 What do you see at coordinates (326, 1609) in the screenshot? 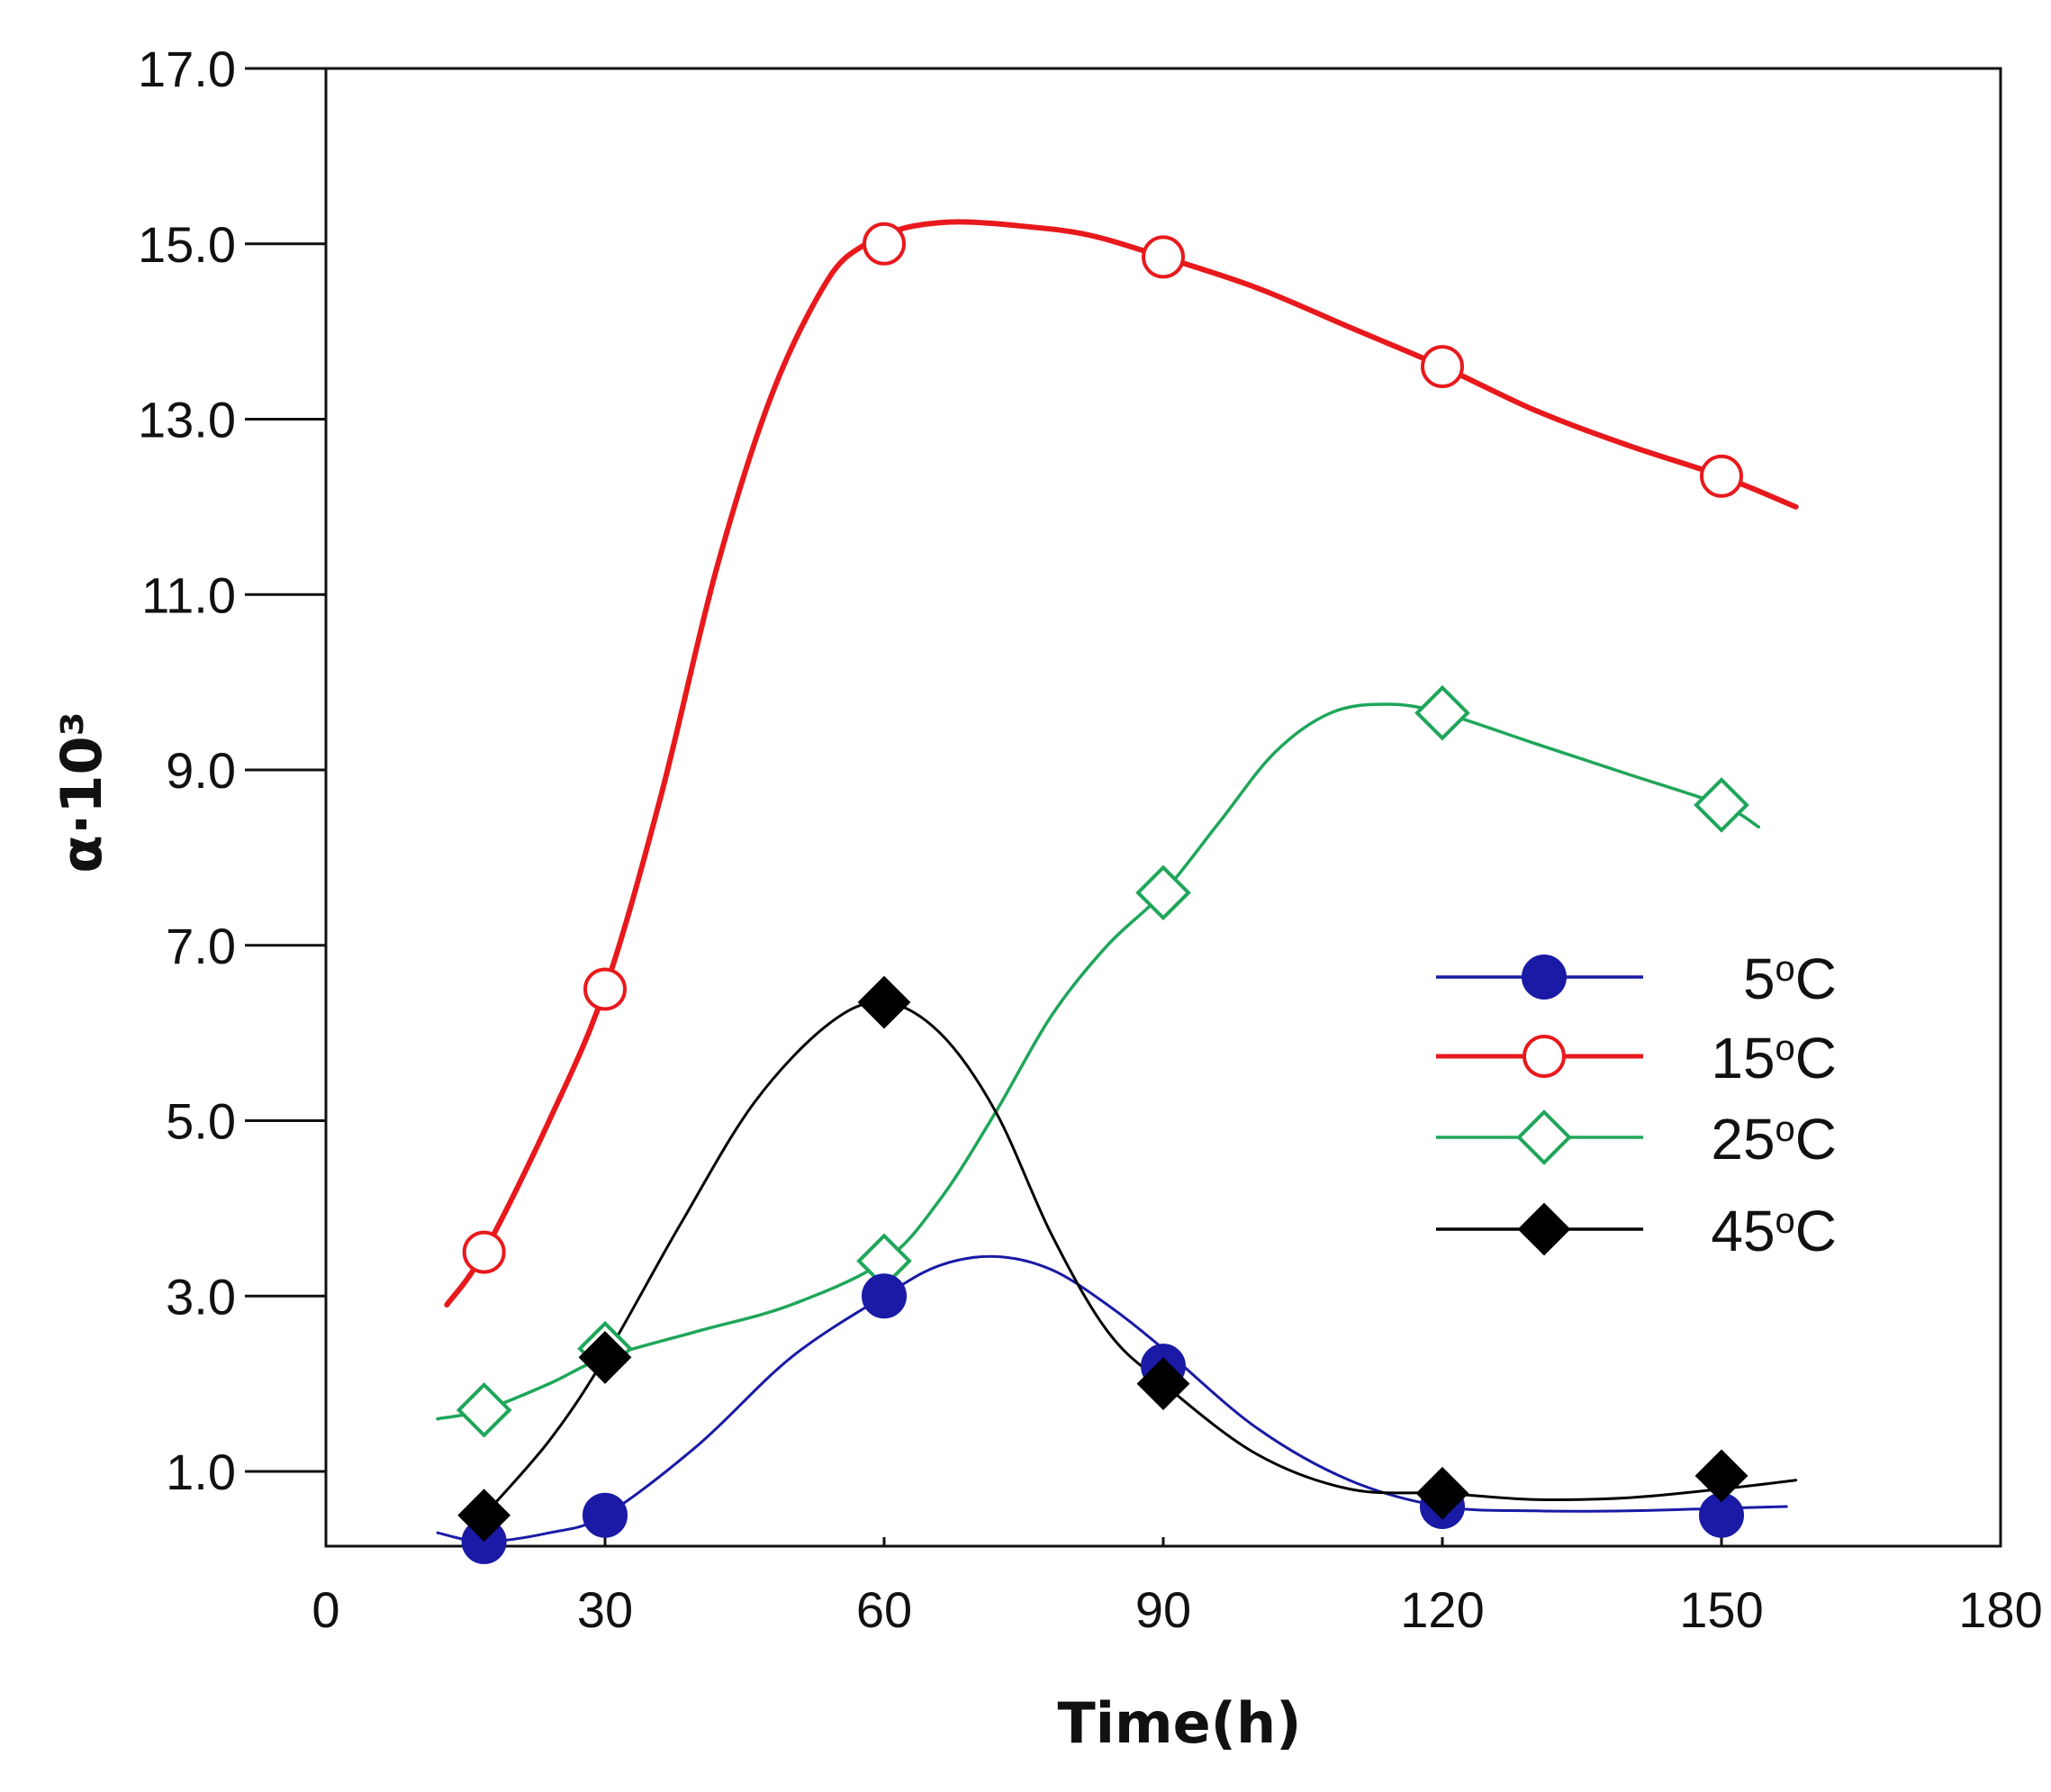
I see `x-tick-label: 0` at bounding box center [326, 1609].